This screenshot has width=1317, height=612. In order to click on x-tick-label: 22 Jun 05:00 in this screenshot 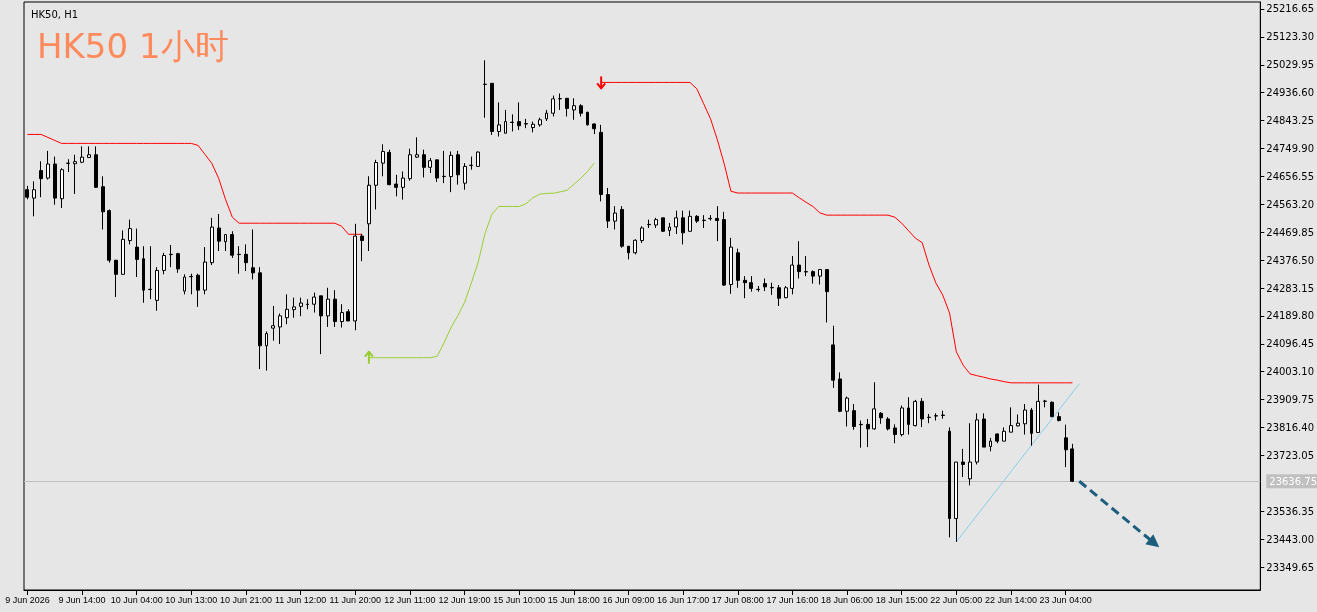, I will do `click(956, 599)`.